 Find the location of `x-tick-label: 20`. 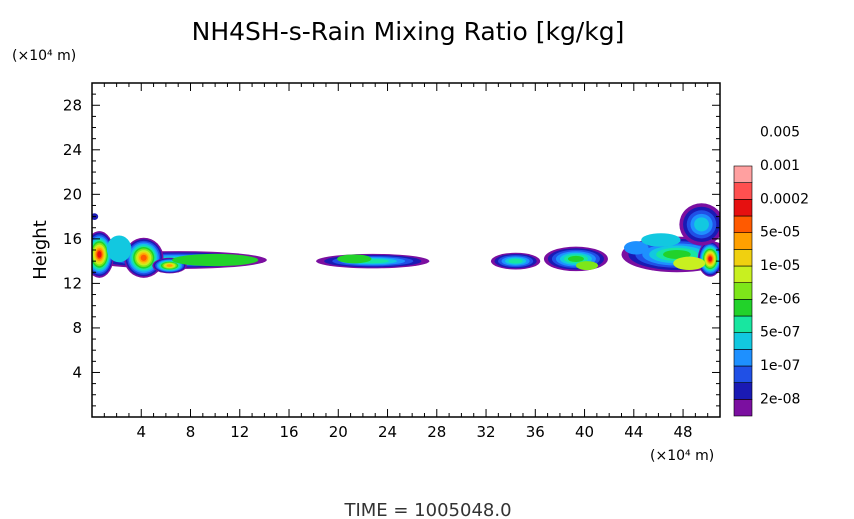

x-tick-label: 20 is located at coordinates (338, 432).